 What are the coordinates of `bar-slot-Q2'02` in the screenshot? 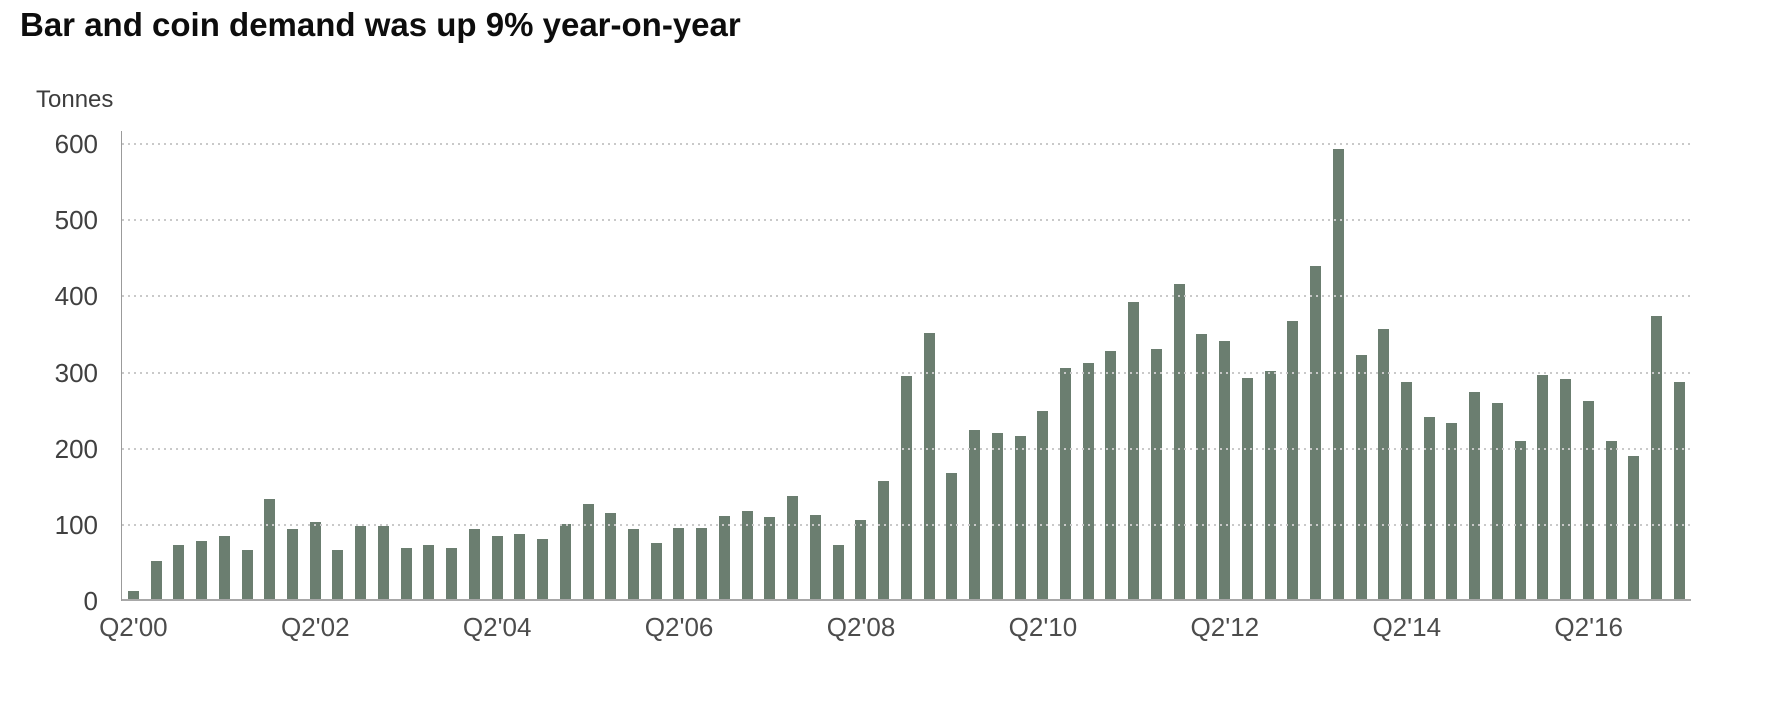 It's located at (315, 372).